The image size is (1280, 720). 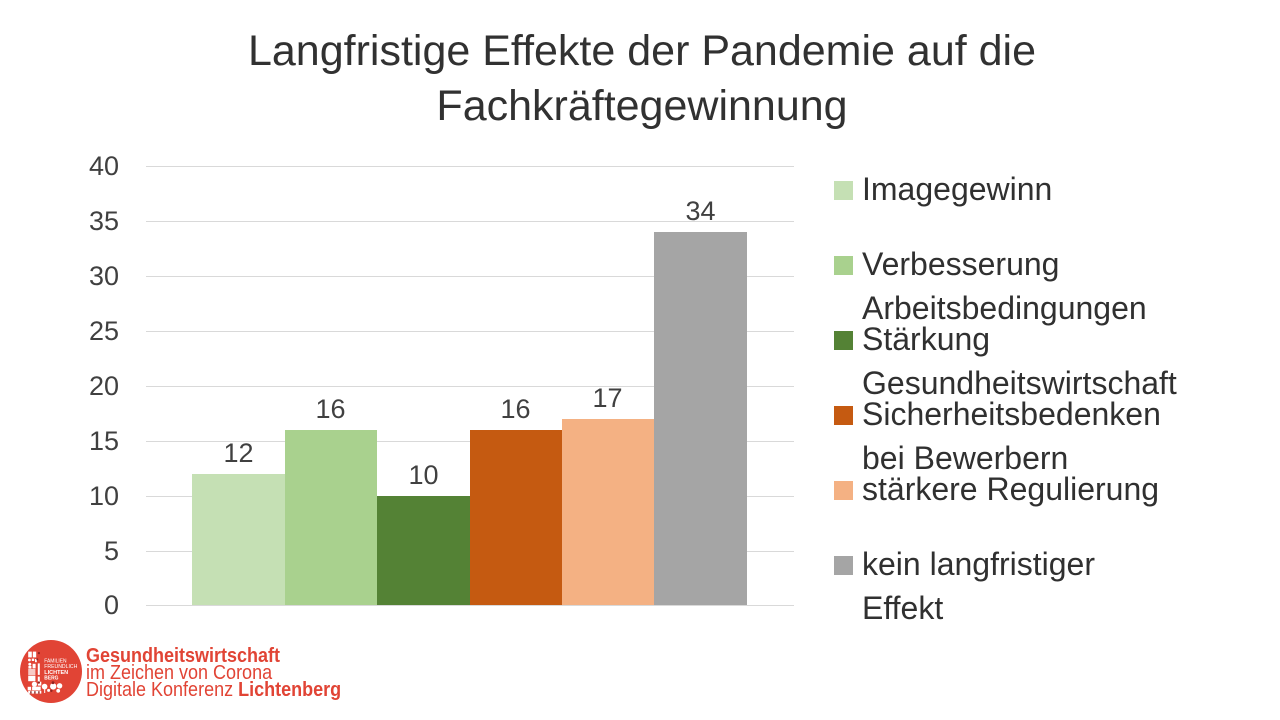 I want to click on svg-text: LICHTEN, so click(x=56, y=673).